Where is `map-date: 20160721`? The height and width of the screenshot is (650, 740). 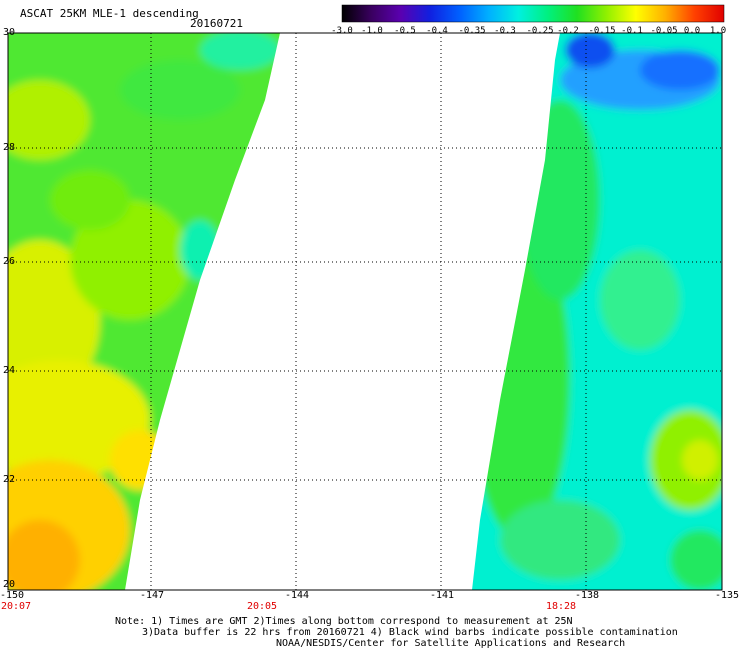
map-date: 20160721 is located at coordinates (216, 23).